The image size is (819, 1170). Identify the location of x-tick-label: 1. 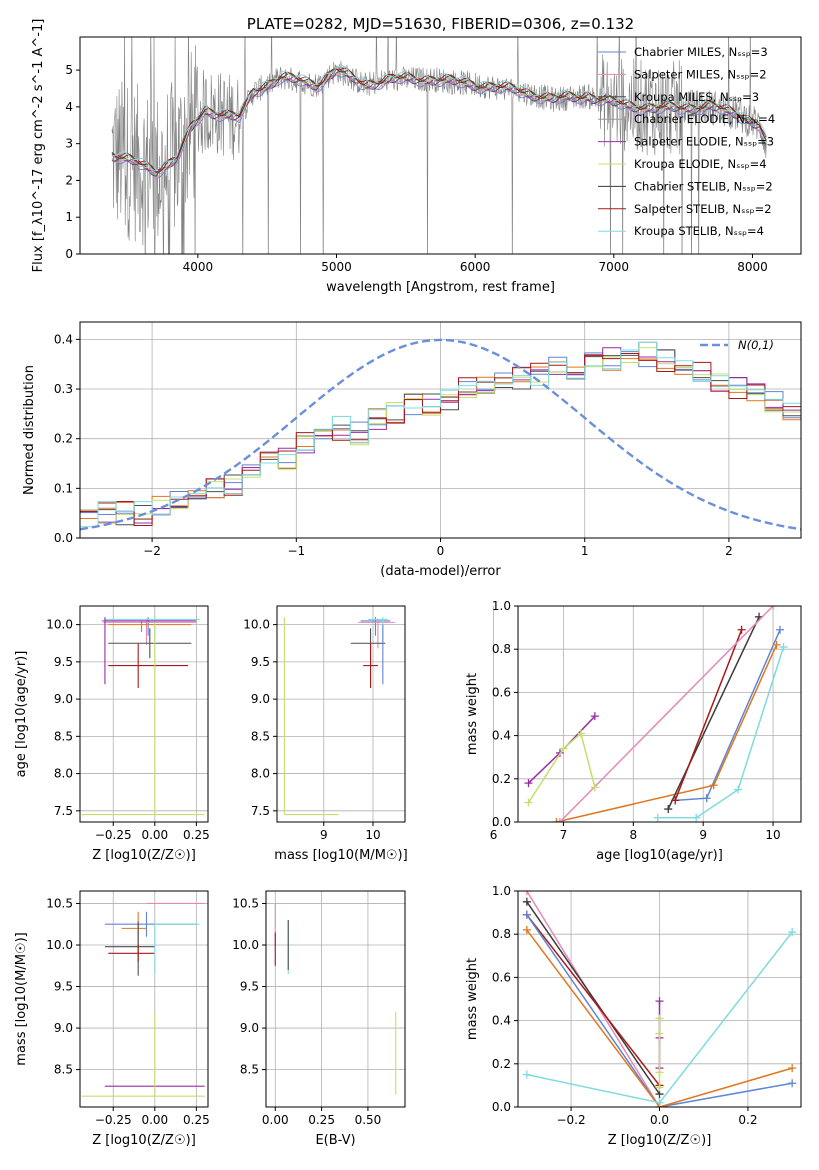
(585, 551).